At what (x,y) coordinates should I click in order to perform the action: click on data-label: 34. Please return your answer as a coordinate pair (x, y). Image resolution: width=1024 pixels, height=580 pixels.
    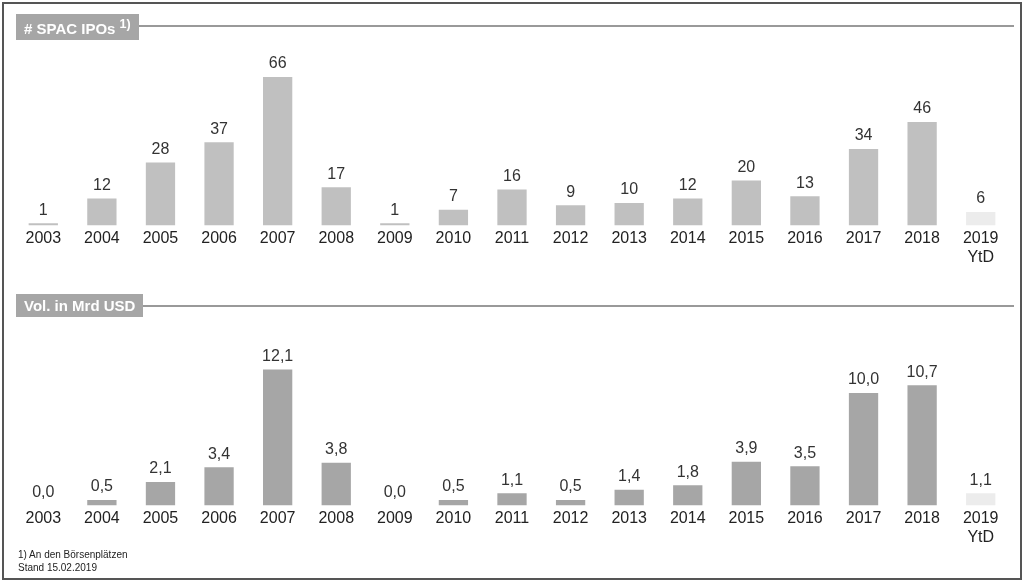
    Looking at the image, I should click on (863, 135).